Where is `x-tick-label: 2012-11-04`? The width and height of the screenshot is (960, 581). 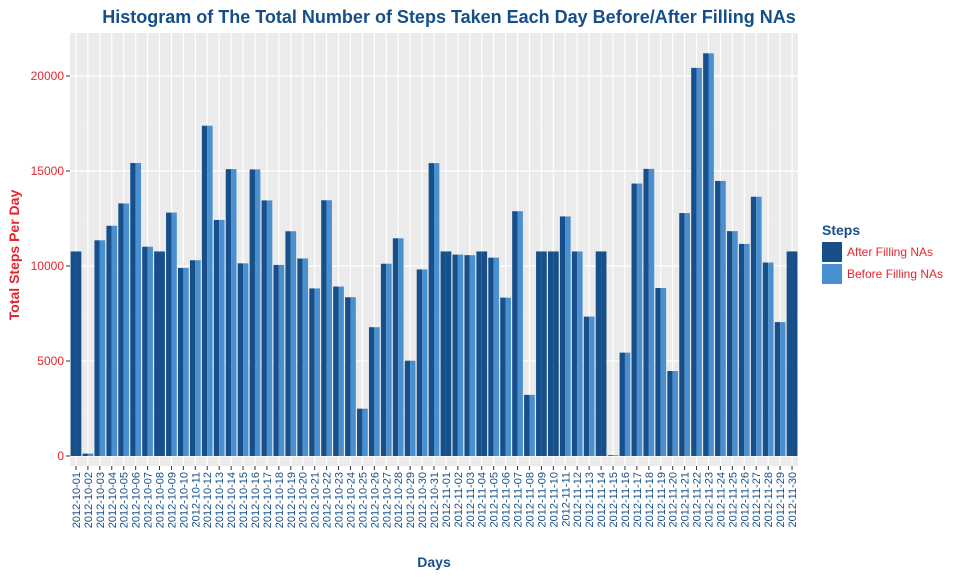
x-tick-label: 2012-11-04 is located at coordinates (483, 499).